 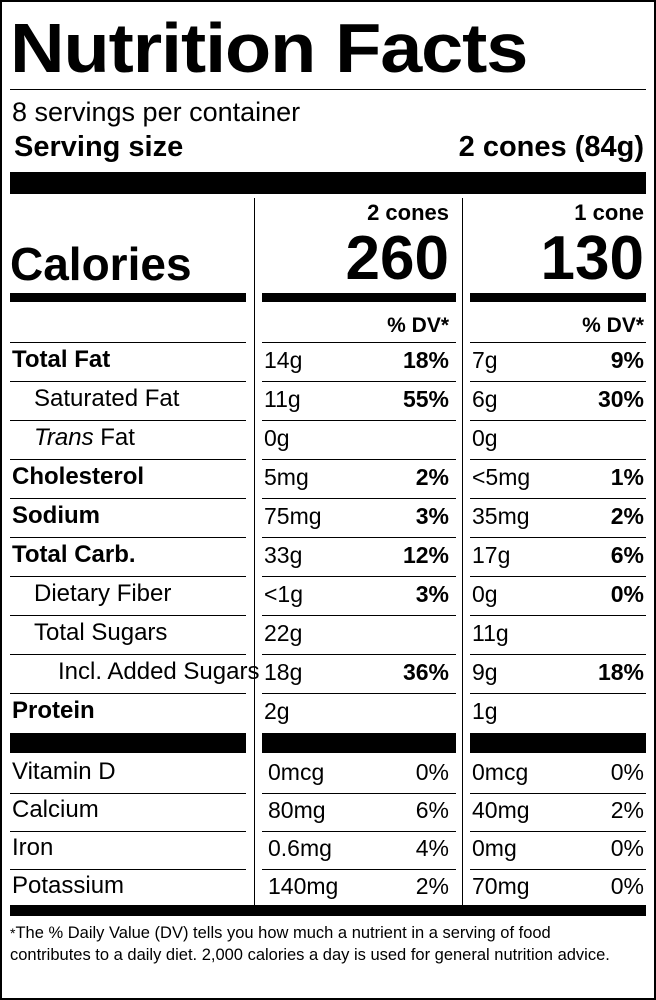 What do you see at coordinates (64, 437) in the screenshot?
I see `nutrient-name-italic: Trans` at bounding box center [64, 437].